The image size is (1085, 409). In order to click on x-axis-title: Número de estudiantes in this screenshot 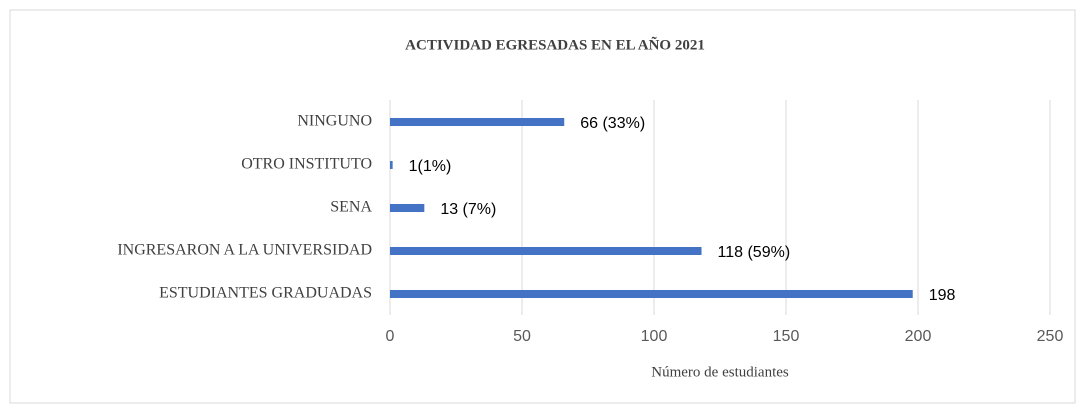, I will do `click(720, 372)`.